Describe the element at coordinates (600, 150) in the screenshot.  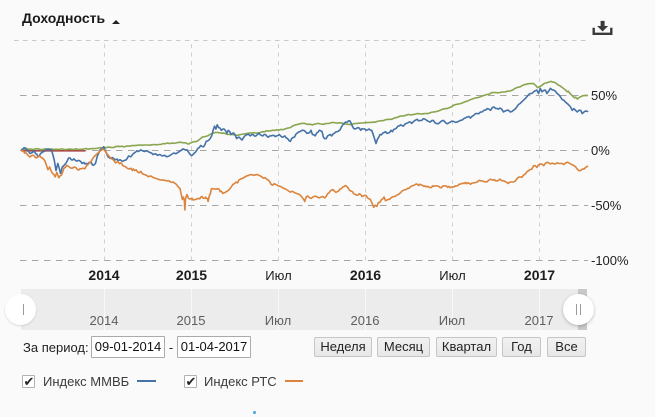
I see `svg-text: 0%` at that location.